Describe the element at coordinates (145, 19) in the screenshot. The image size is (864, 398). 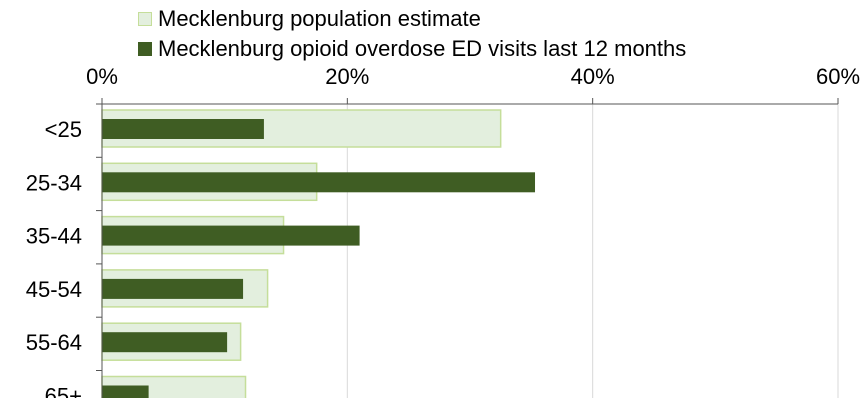
I see `legend-swatch-population` at that location.